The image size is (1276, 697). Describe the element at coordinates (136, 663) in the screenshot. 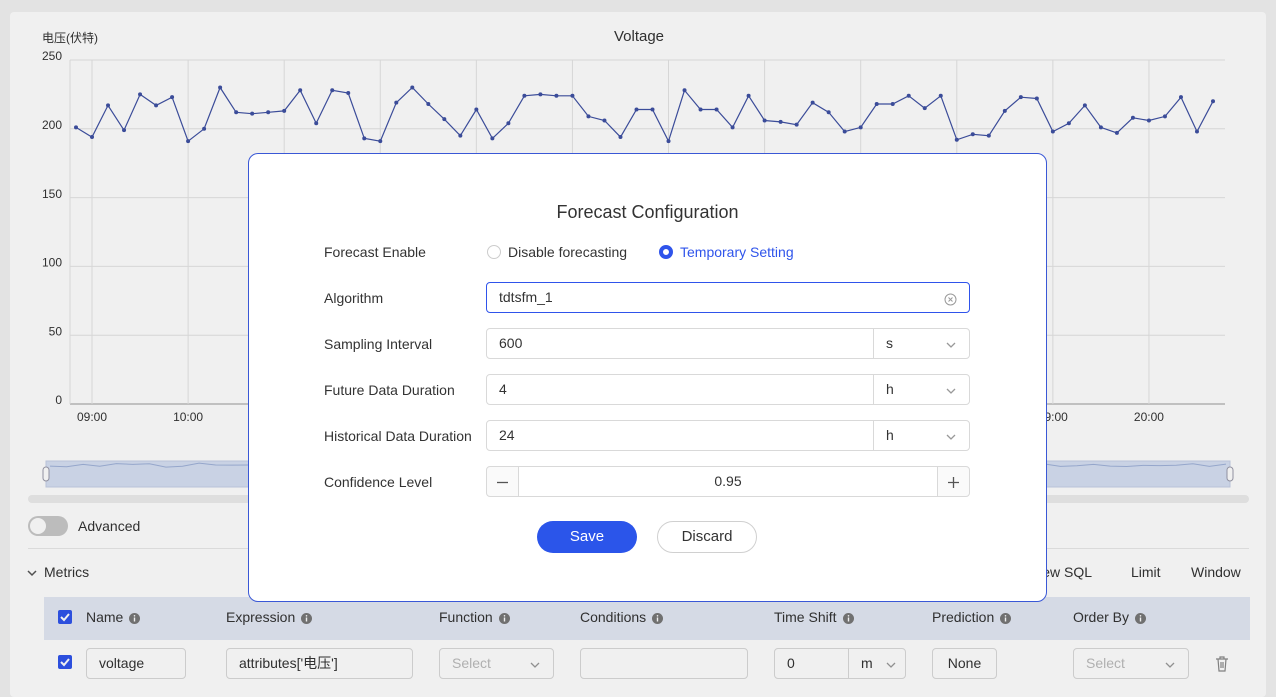

I see `name-input: voltage` at that location.